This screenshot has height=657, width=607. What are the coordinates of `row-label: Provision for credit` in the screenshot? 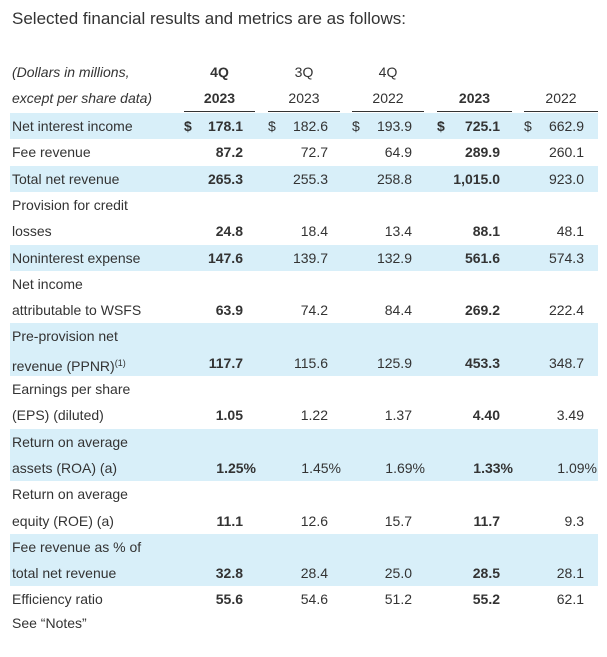 It's located at (70, 204).